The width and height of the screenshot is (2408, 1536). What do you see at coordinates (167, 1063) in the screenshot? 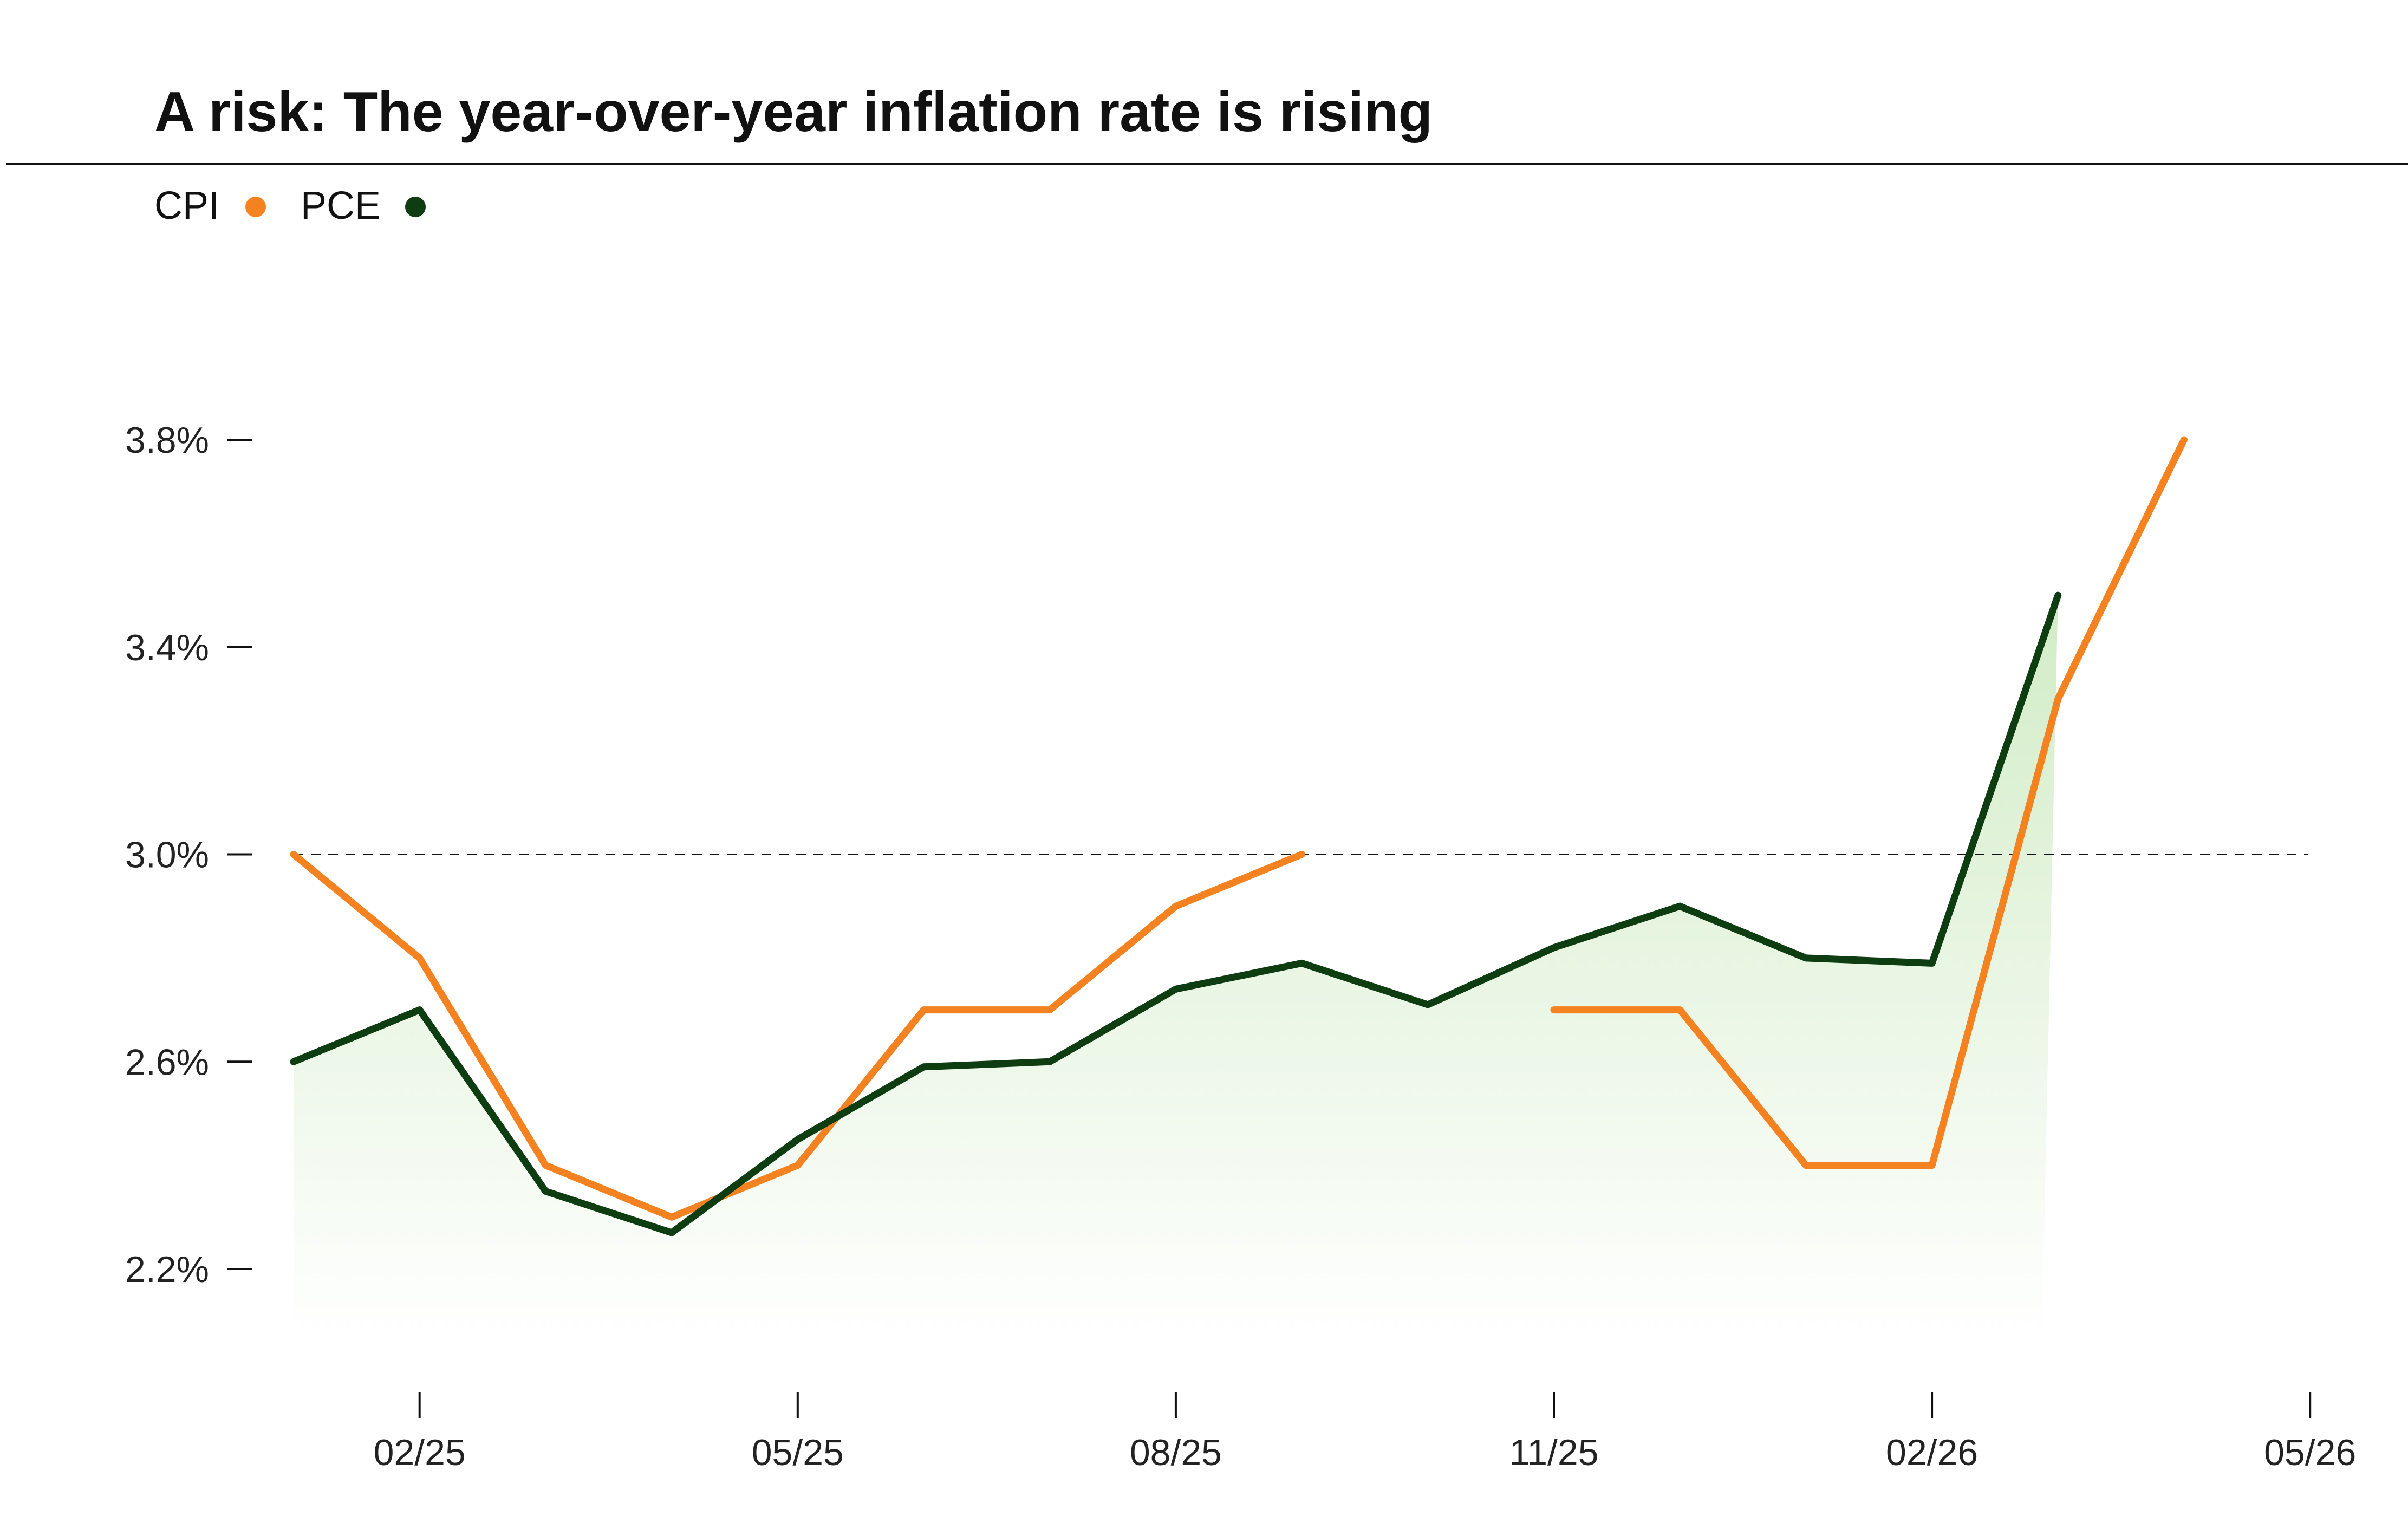
I see `y-tick-label: 2.6%` at bounding box center [167, 1063].